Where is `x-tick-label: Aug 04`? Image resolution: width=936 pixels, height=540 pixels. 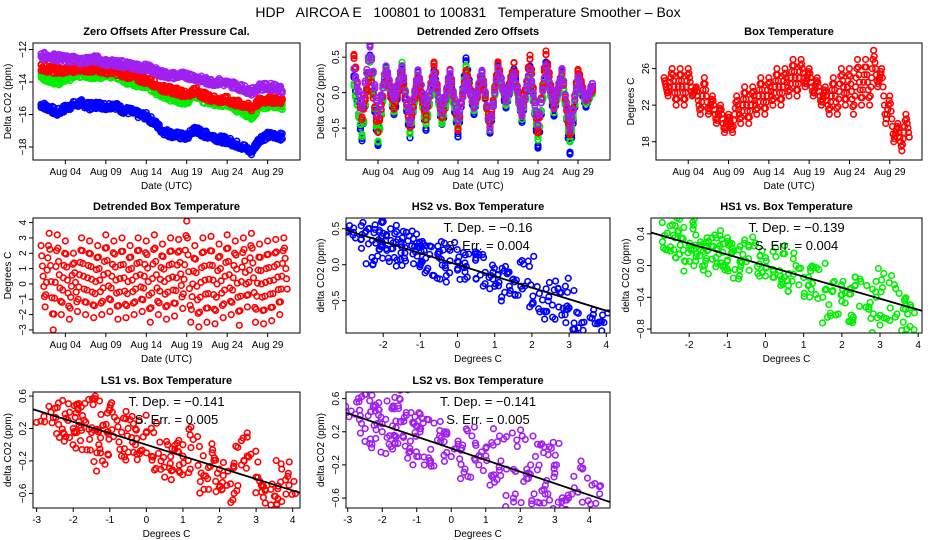 x-tick-label: Aug 04 is located at coordinates (688, 172).